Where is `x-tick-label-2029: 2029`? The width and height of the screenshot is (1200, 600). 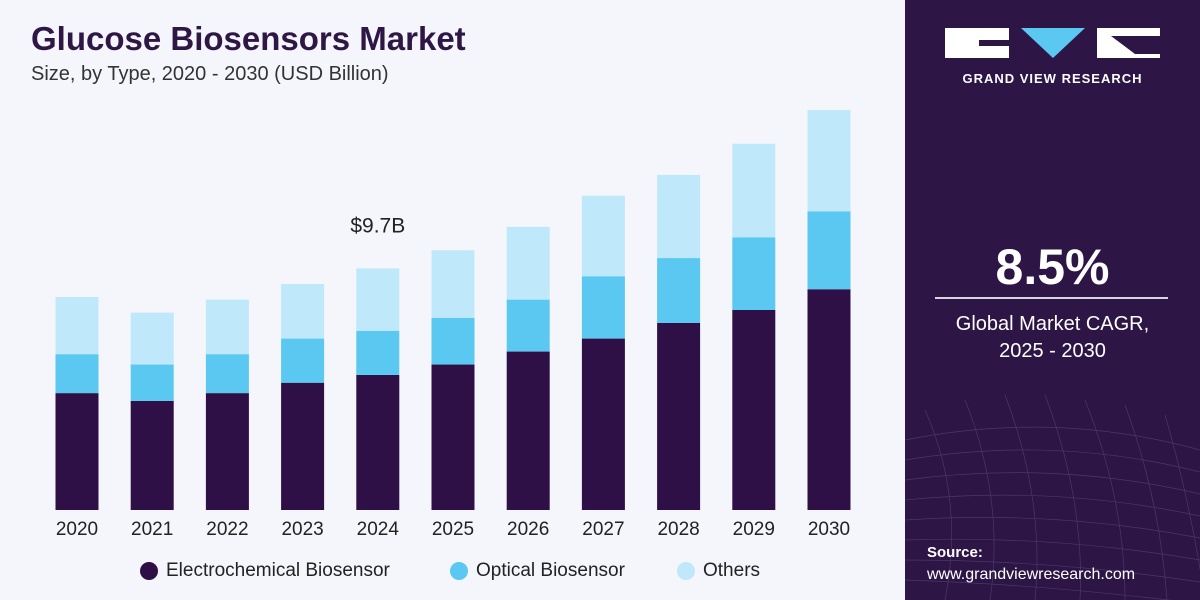 x-tick-label-2029: 2029 is located at coordinates (754, 529).